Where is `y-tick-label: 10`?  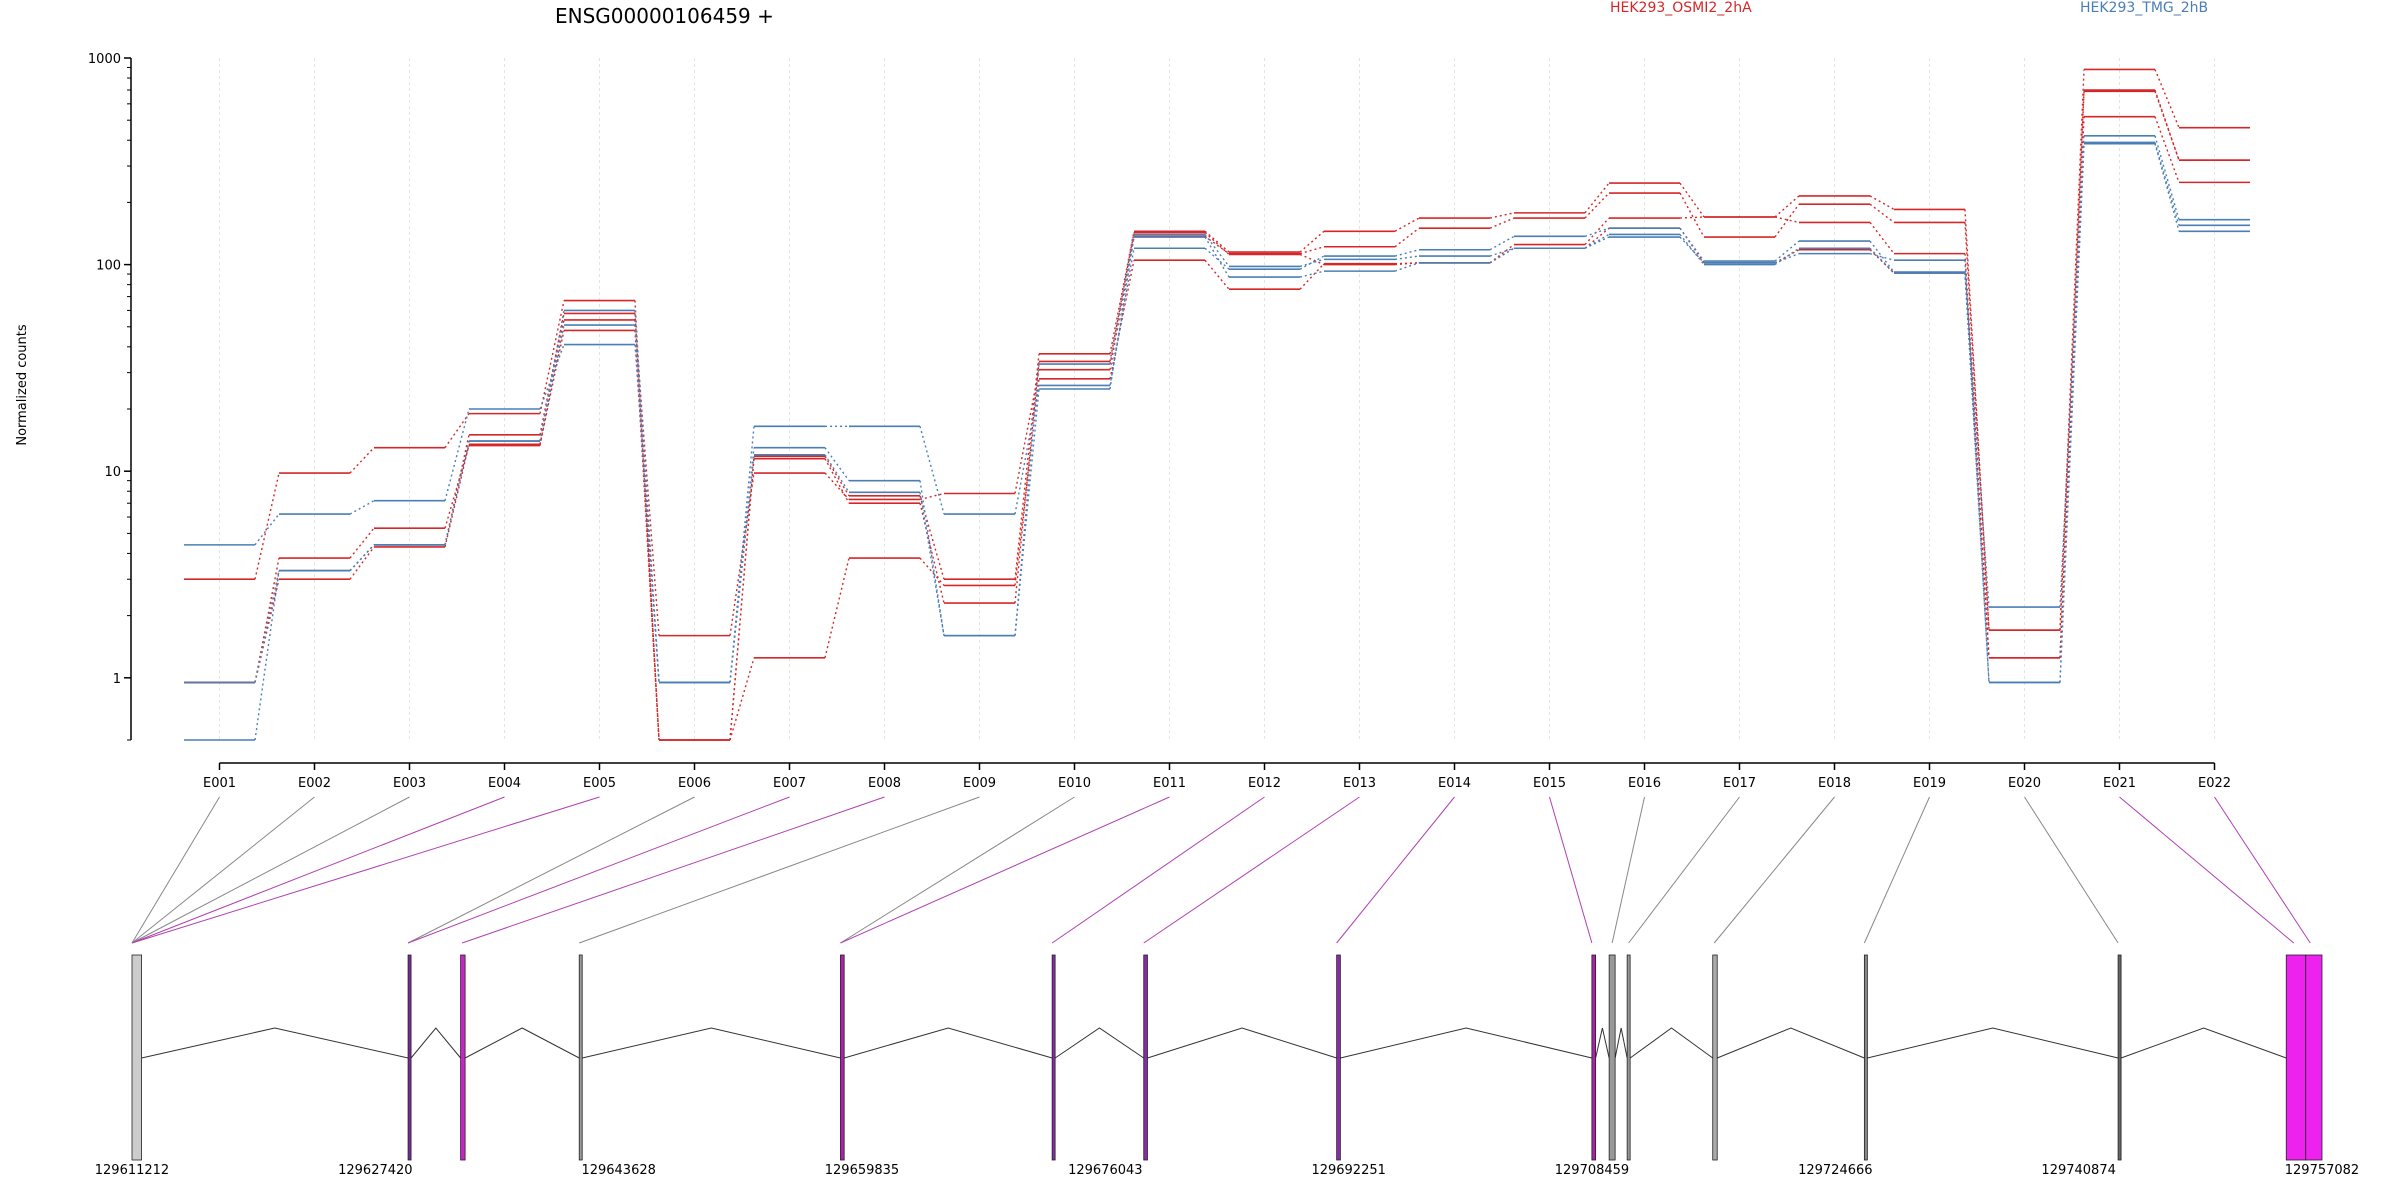
y-tick-label: 10 is located at coordinates (112, 472).